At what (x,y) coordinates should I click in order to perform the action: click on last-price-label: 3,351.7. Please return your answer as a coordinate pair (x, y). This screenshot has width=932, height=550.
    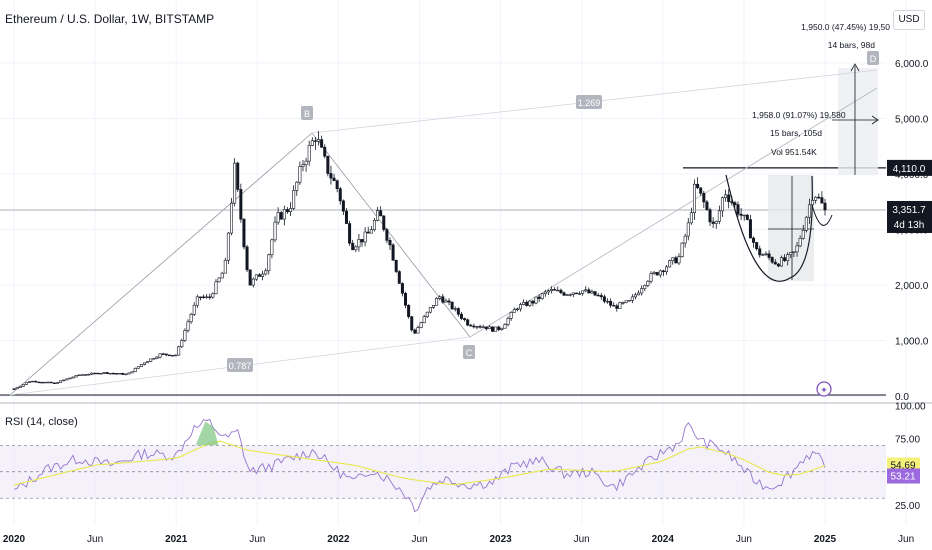
    Looking at the image, I should click on (909, 210).